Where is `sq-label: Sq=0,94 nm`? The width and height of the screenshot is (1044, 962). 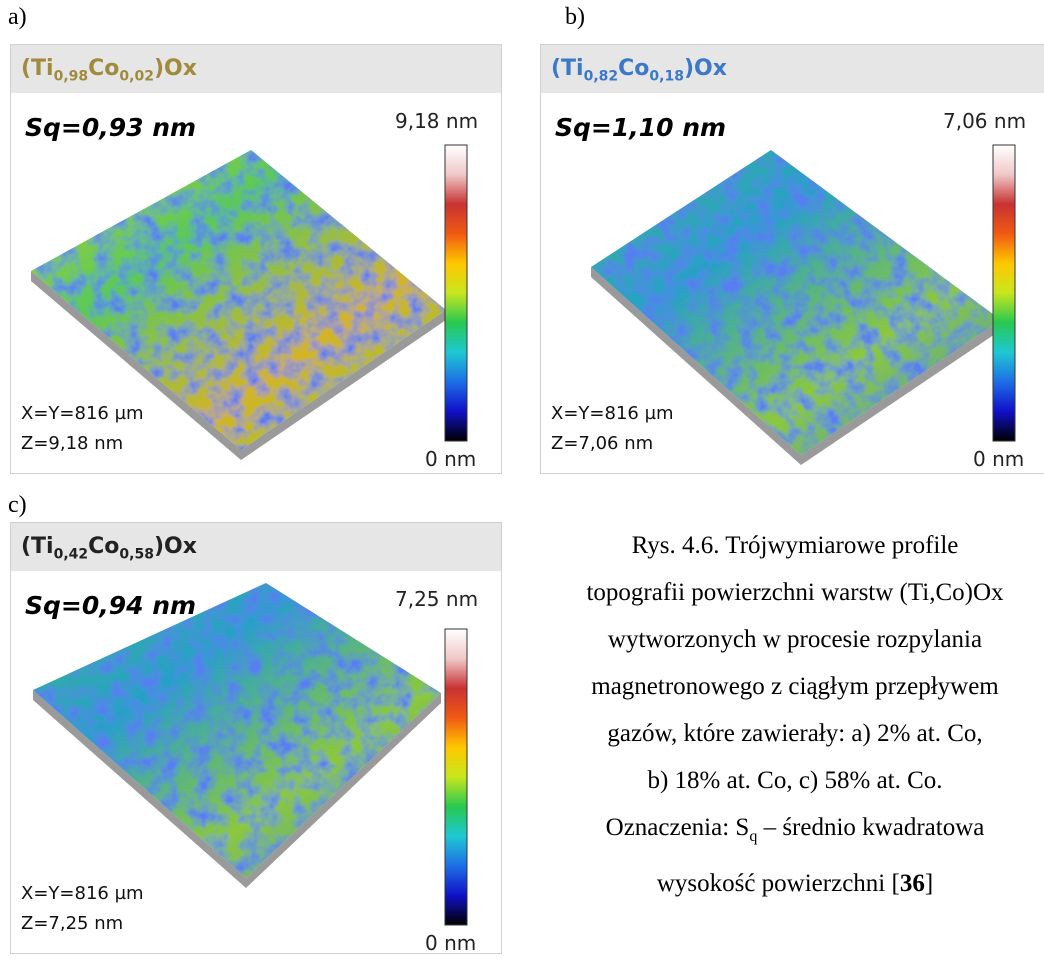
sq-label: Sq=0,94 nm is located at coordinates (111, 605).